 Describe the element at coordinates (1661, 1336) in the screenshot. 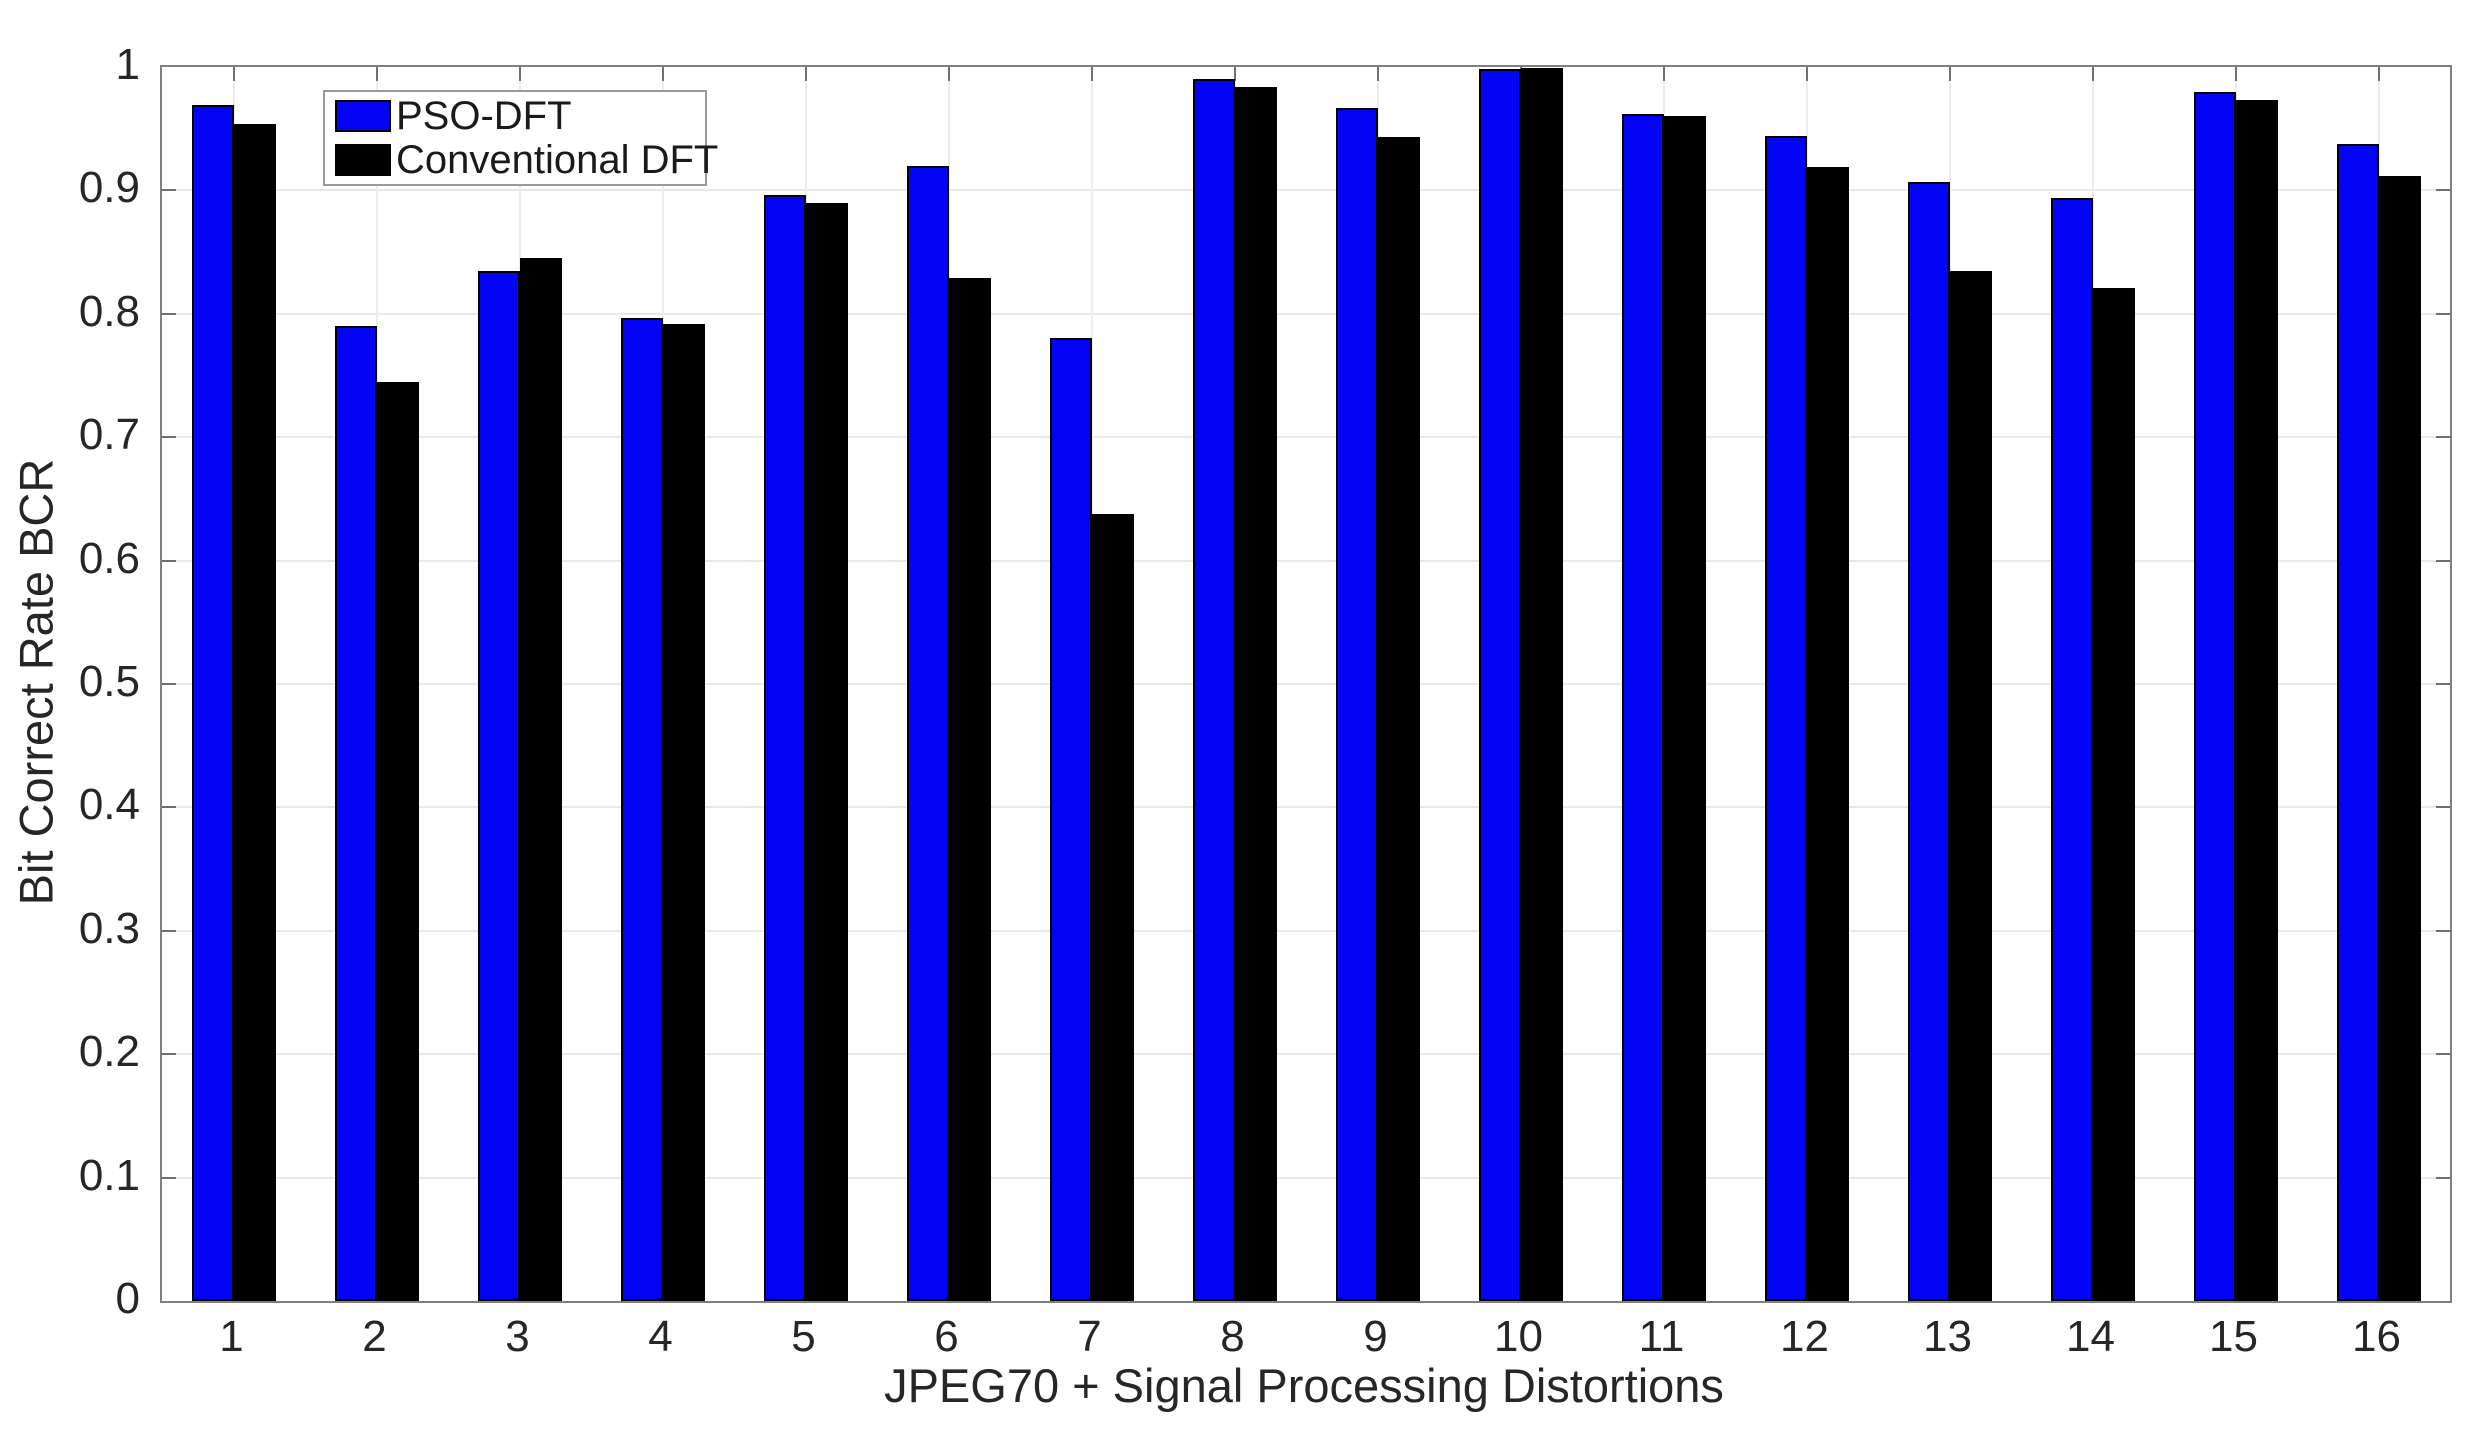

I see `x-tick-label: 11` at that location.